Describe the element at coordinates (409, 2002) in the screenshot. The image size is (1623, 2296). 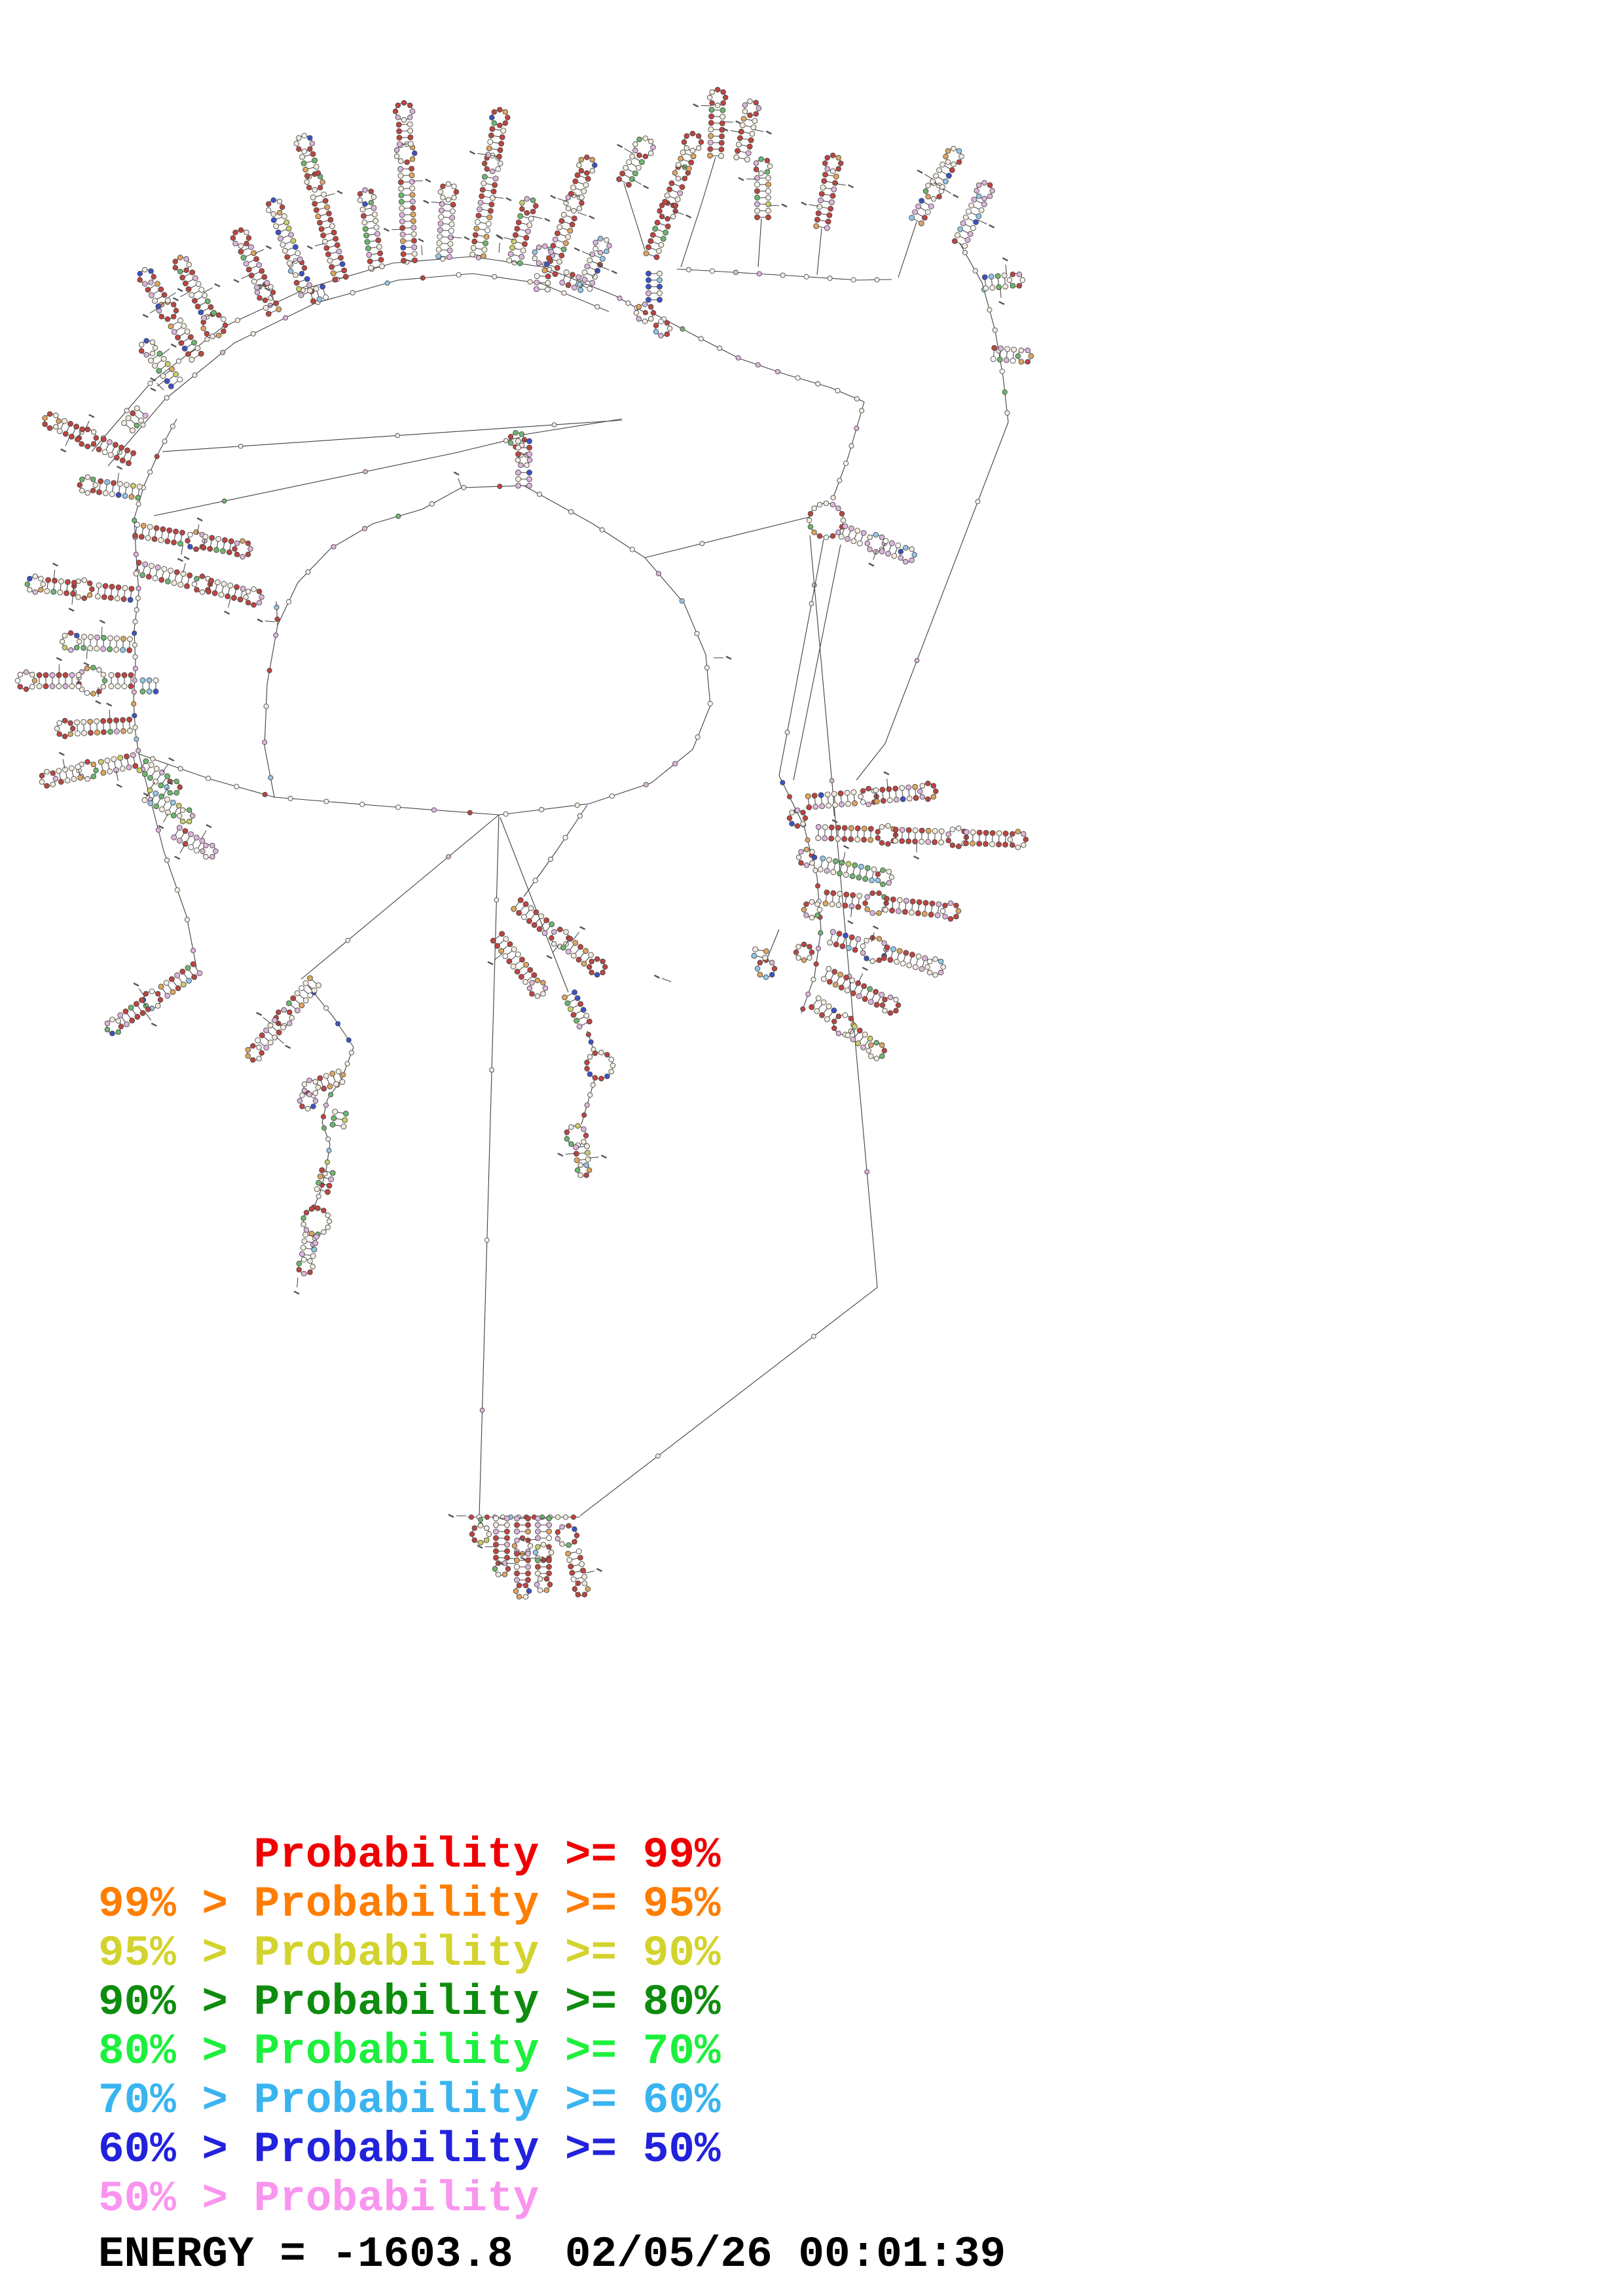
I see `legend-row-80: 90% > Probability >= 80%` at that location.